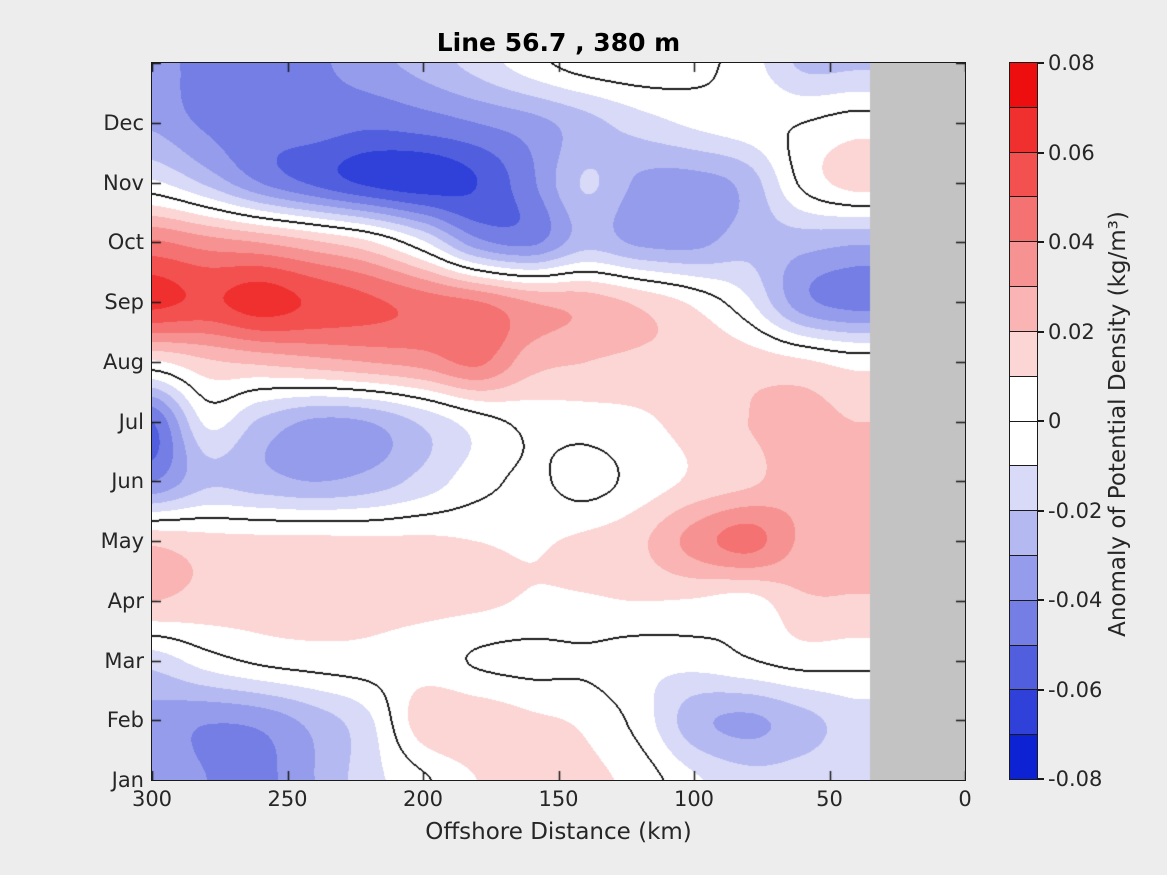  What do you see at coordinates (127, 481) in the screenshot?
I see `y-tick-label-jun: Jun` at bounding box center [127, 481].